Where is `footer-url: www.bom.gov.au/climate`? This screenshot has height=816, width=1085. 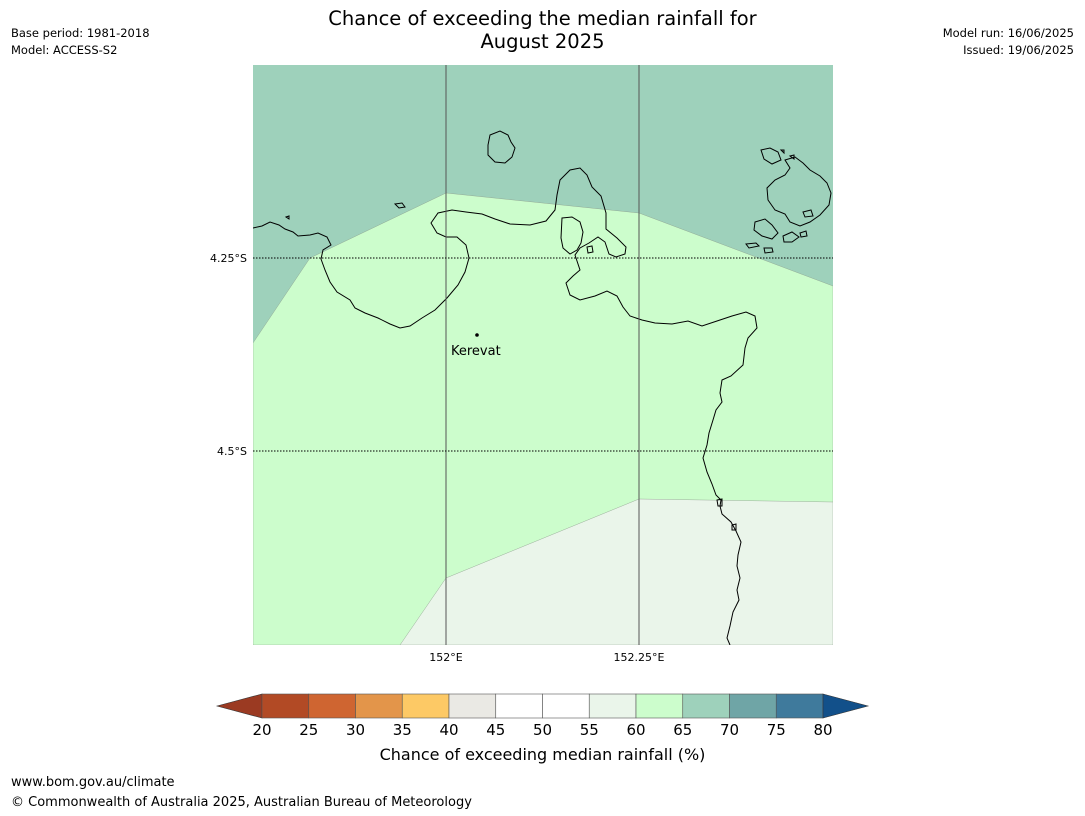
footer-url: www.bom.gov.au/climate is located at coordinates (93, 782).